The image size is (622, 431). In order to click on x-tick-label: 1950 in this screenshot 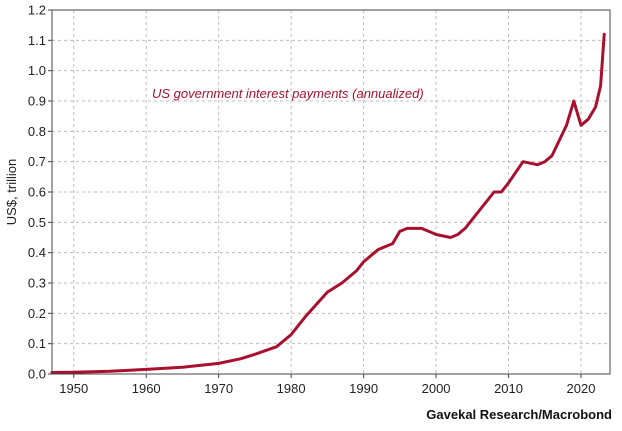, I will do `click(73, 388)`.